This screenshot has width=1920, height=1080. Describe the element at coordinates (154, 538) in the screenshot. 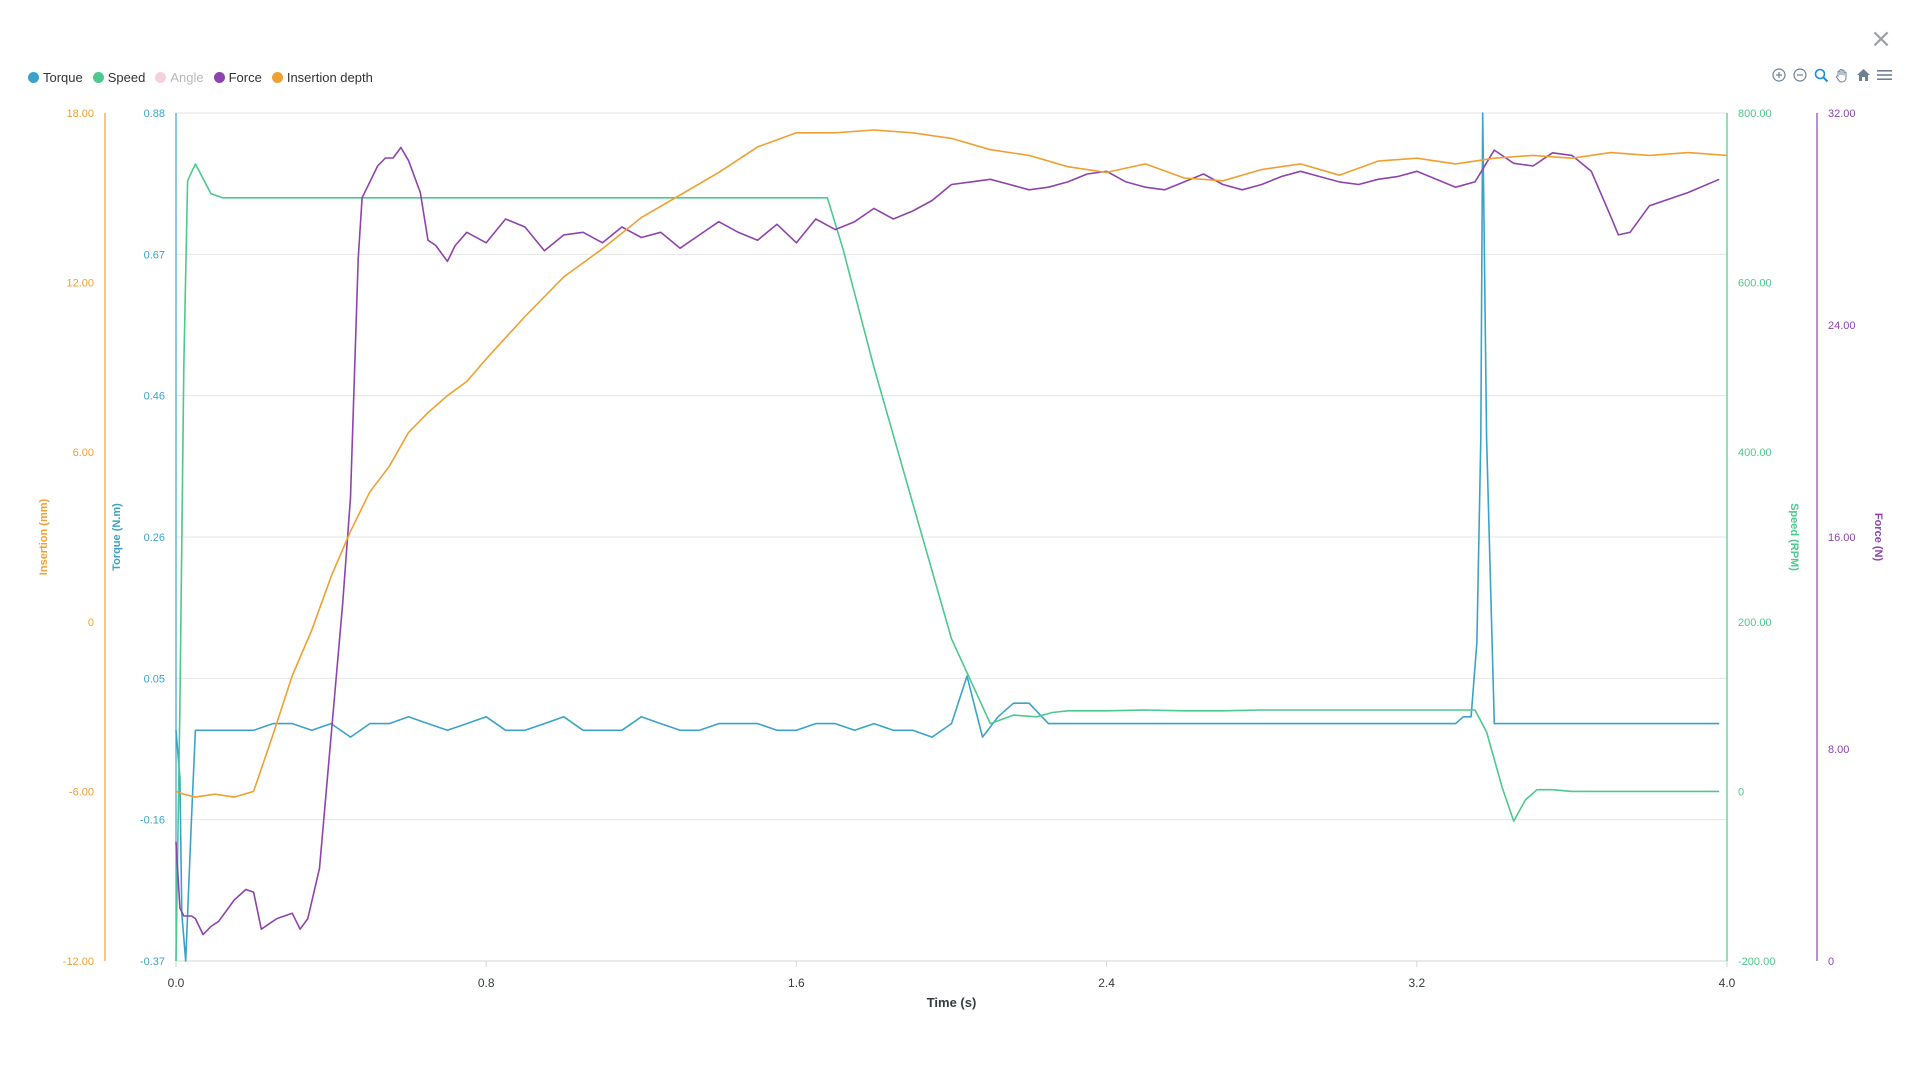

I see `torque-tick-label: 0.26` at that location.